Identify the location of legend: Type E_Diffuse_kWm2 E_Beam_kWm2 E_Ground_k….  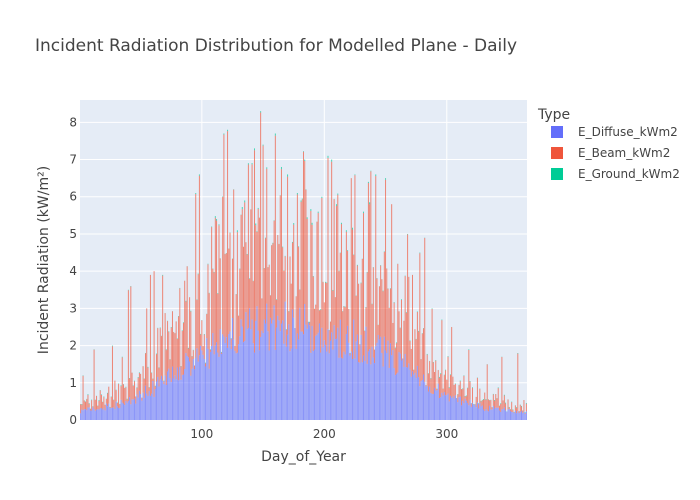
(608, 144).